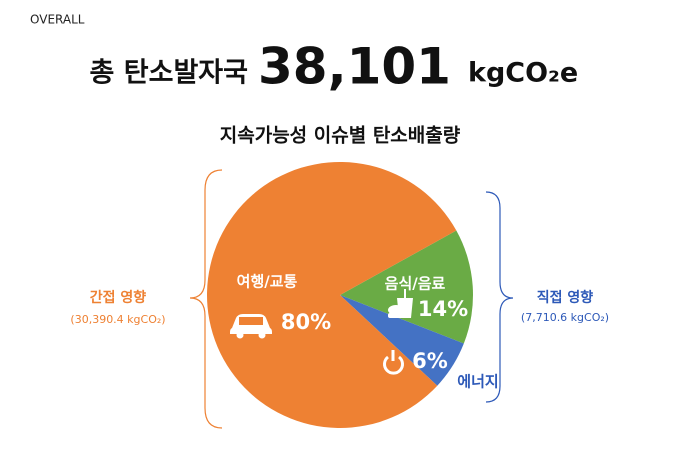 The width and height of the screenshot is (680, 472). Describe the element at coordinates (267, 282) in the screenshot. I see `category-label: 여행/교통` at that location.